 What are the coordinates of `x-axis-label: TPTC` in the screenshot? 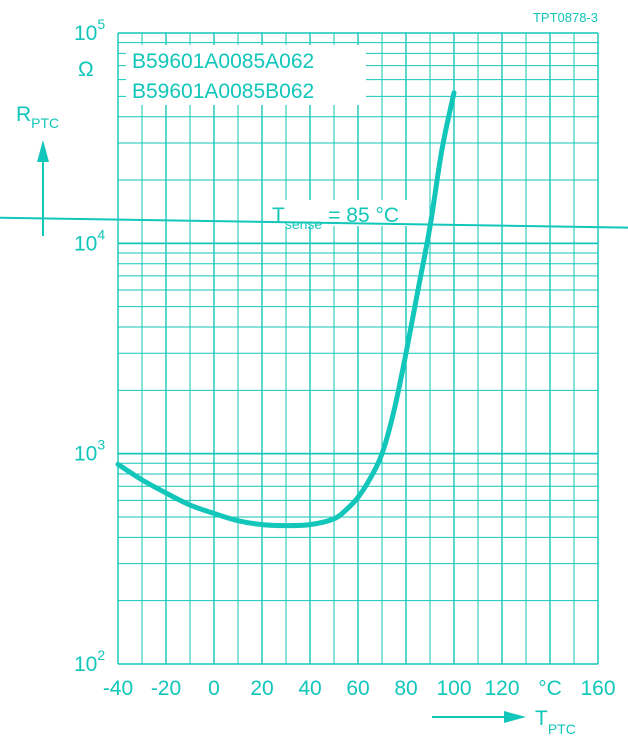 It's located at (504, 722).